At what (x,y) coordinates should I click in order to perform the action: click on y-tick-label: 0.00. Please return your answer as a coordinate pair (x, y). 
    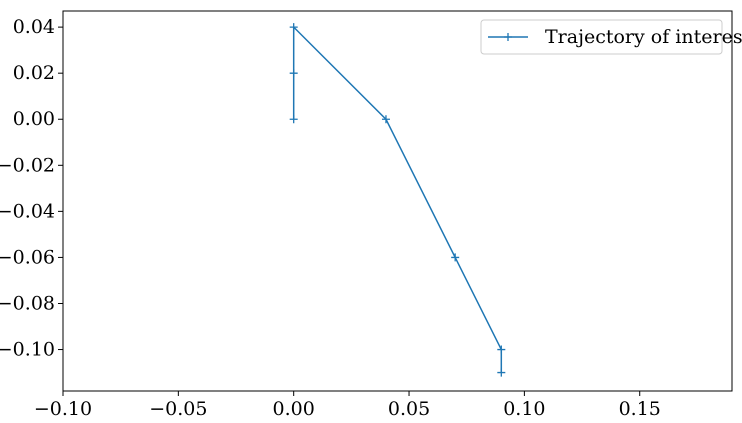
    Looking at the image, I should click on (34, 119).